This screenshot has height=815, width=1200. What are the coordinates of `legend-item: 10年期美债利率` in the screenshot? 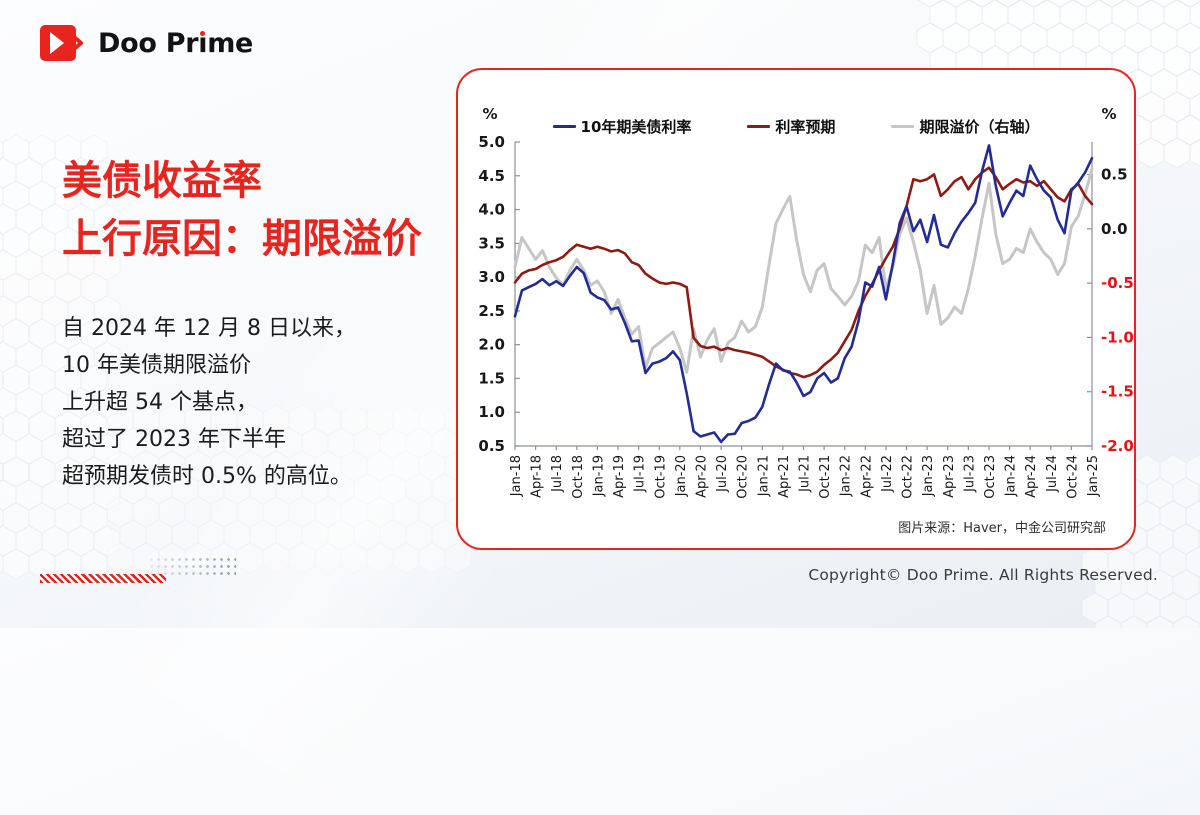 It's located at (622, 126).